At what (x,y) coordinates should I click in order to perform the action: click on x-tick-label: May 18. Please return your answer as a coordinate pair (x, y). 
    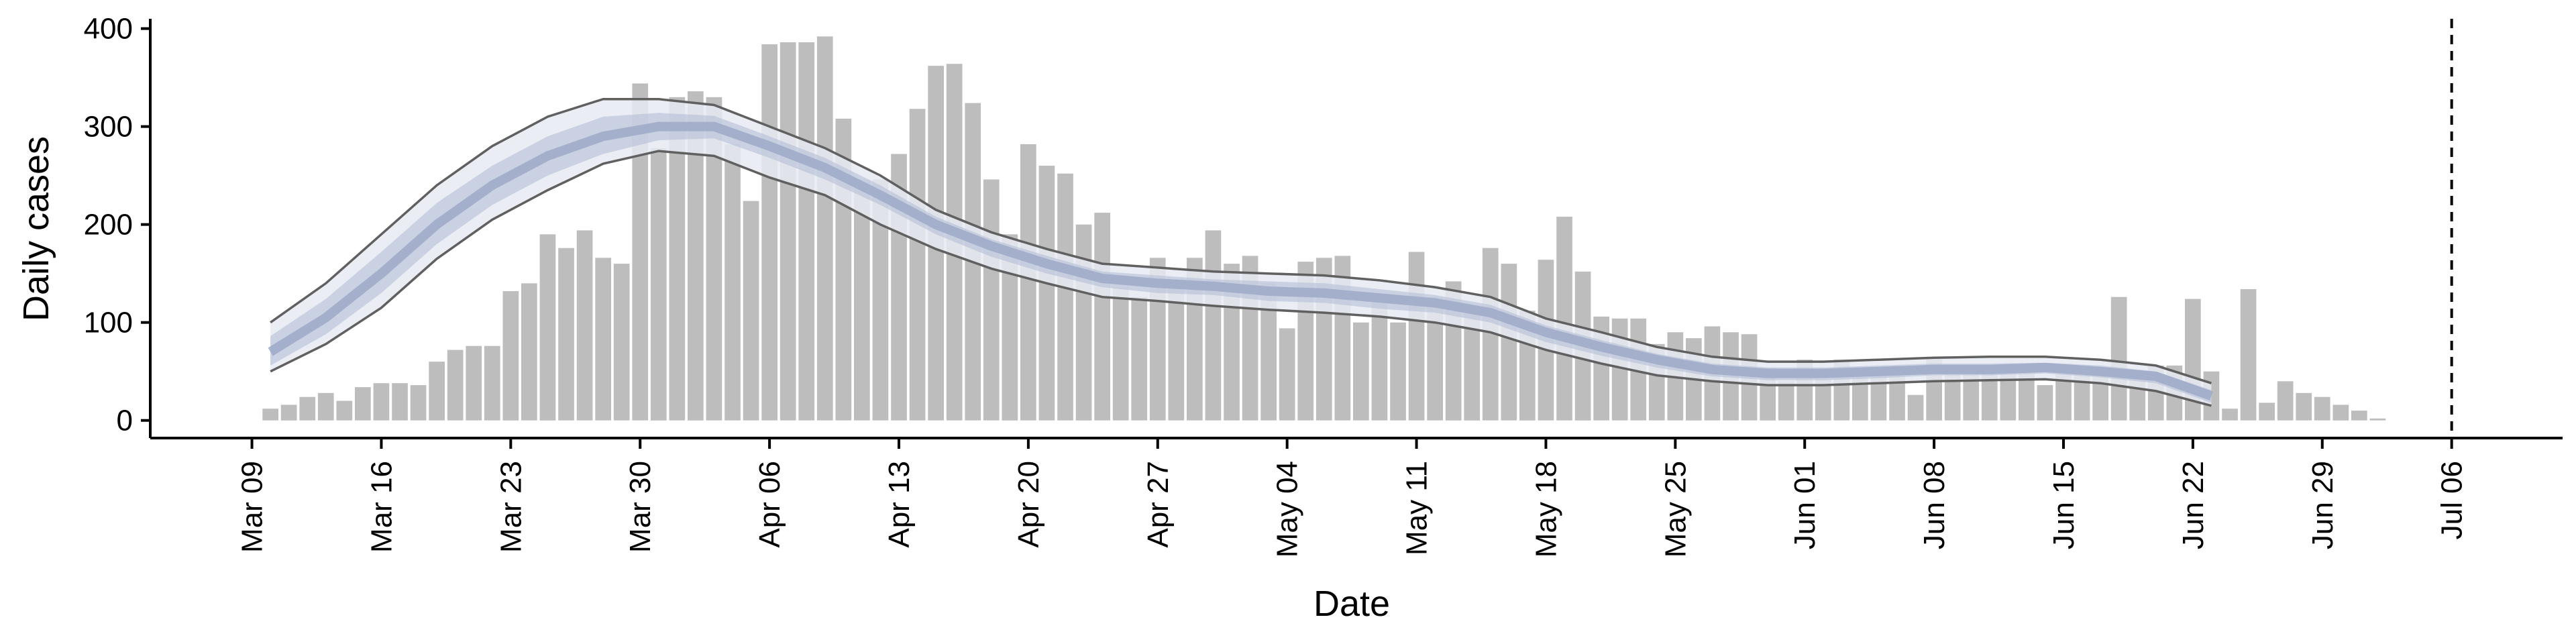
    Looking at the image, I should click on (1545, 509).